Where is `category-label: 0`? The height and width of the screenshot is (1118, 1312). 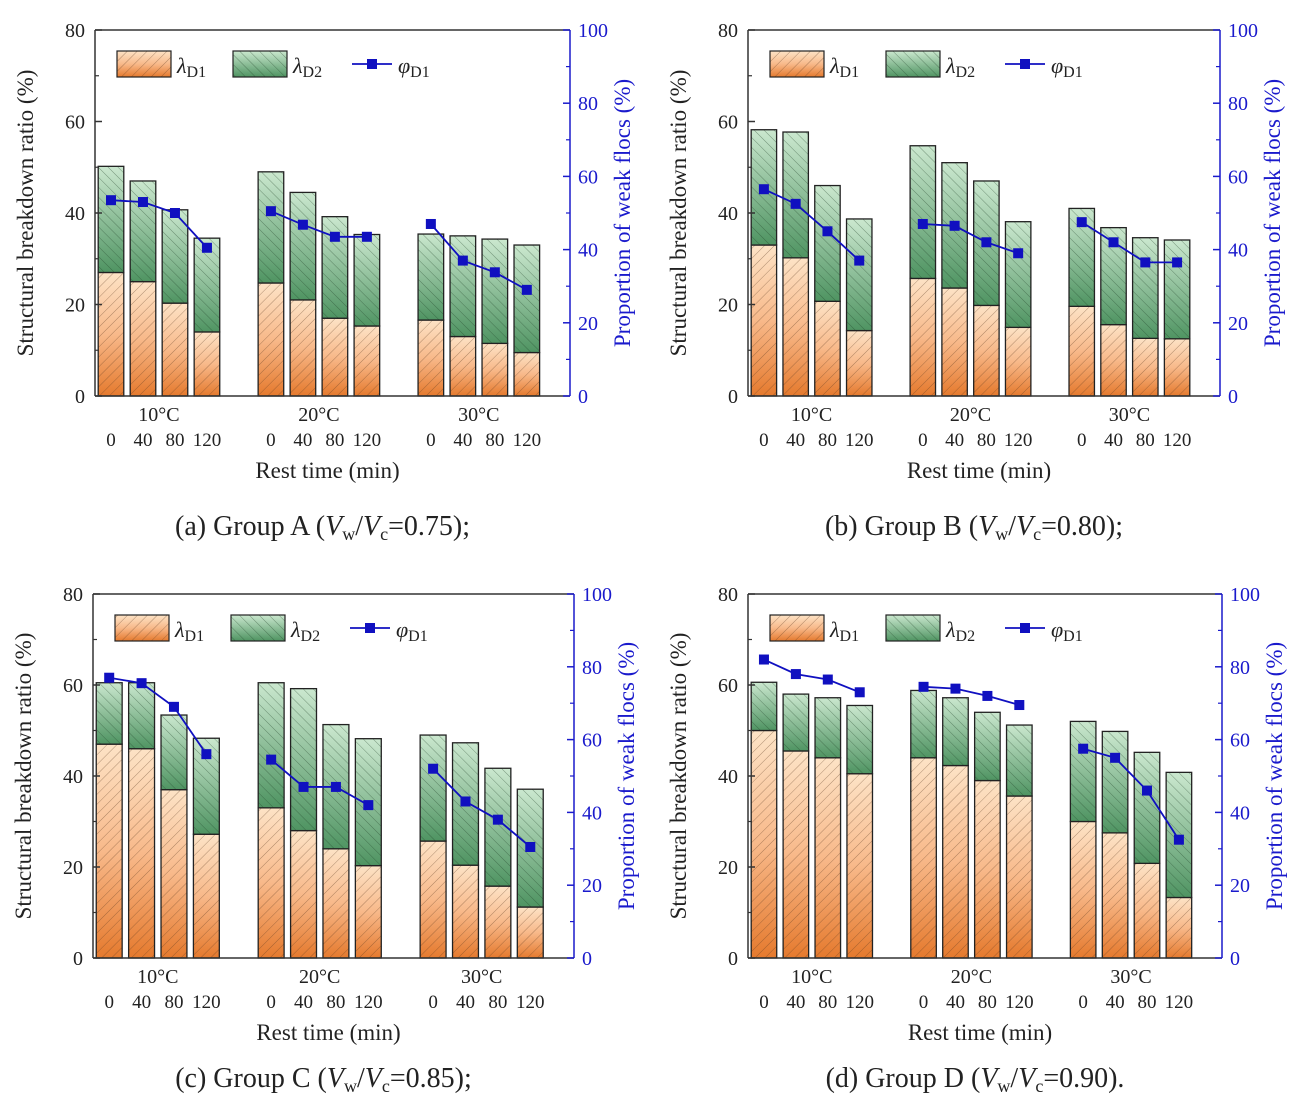 category-label: 0 is located at coordinates (111, 440).